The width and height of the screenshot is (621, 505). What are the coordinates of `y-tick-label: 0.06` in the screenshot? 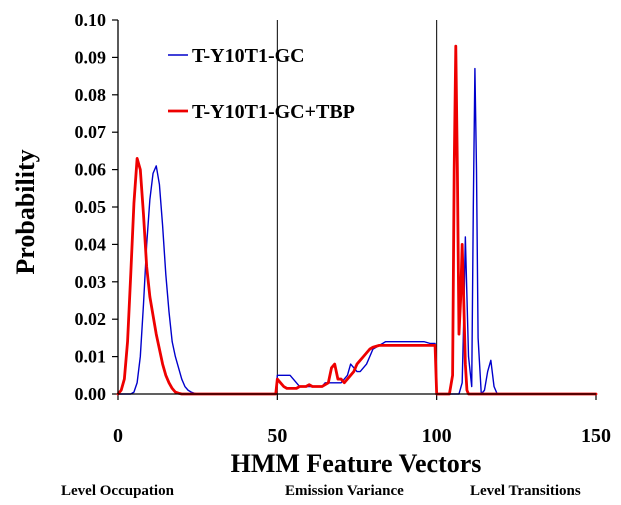 It's located at (91, 170).